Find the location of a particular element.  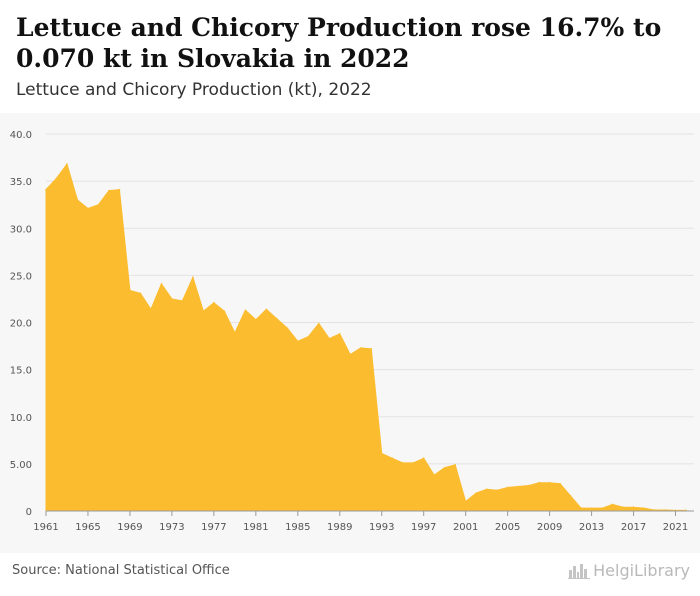

y-tick-label: 35.0 is located at coordinates (21, 182).